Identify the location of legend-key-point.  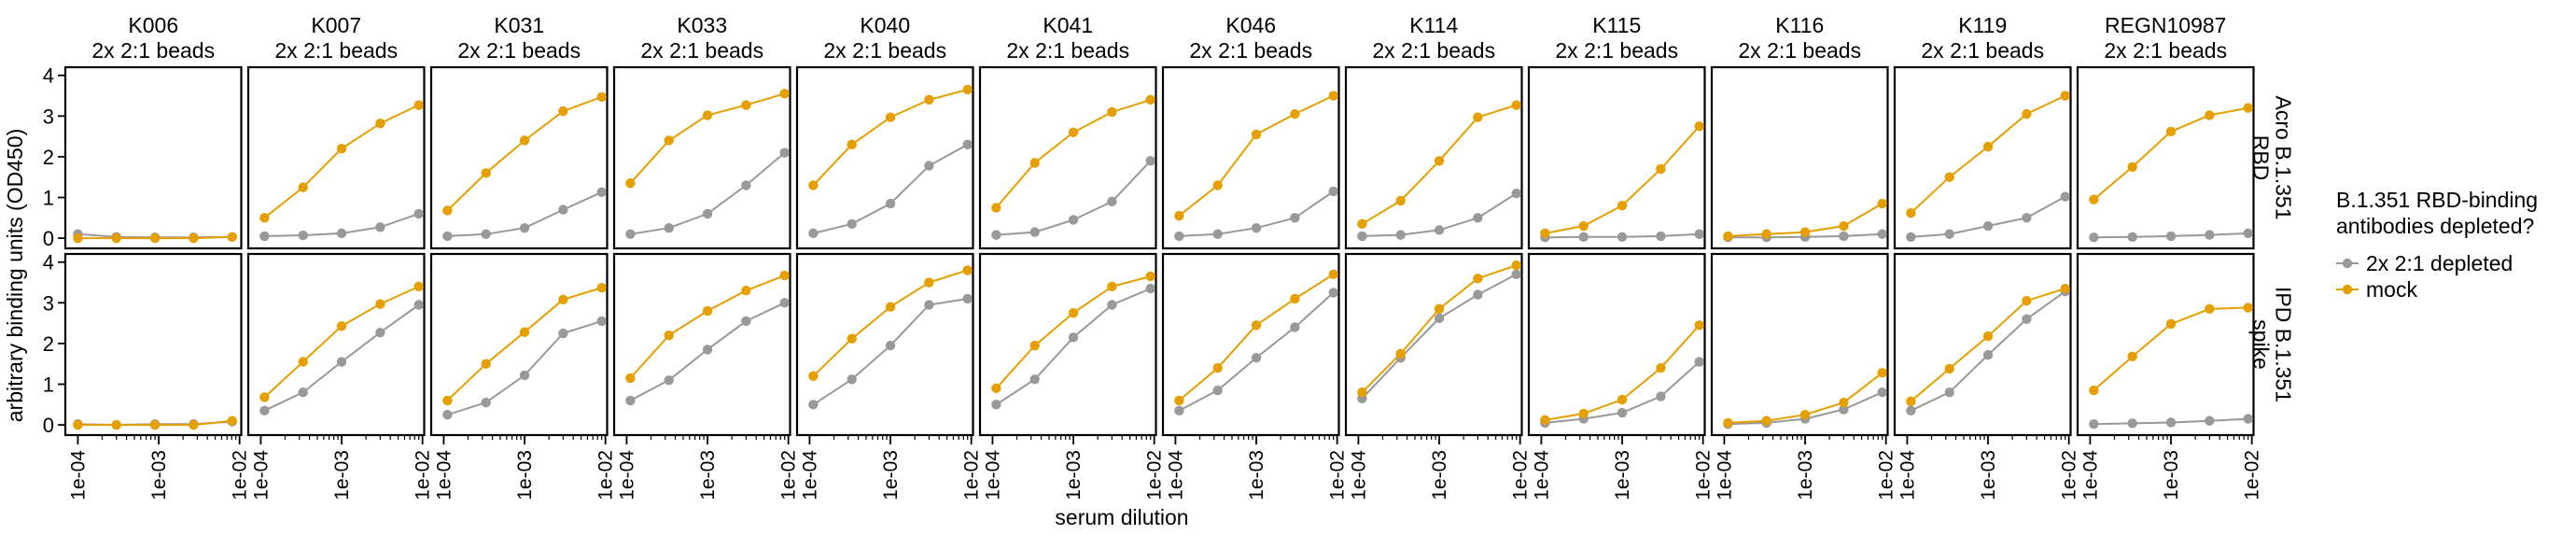
(2347, 289).